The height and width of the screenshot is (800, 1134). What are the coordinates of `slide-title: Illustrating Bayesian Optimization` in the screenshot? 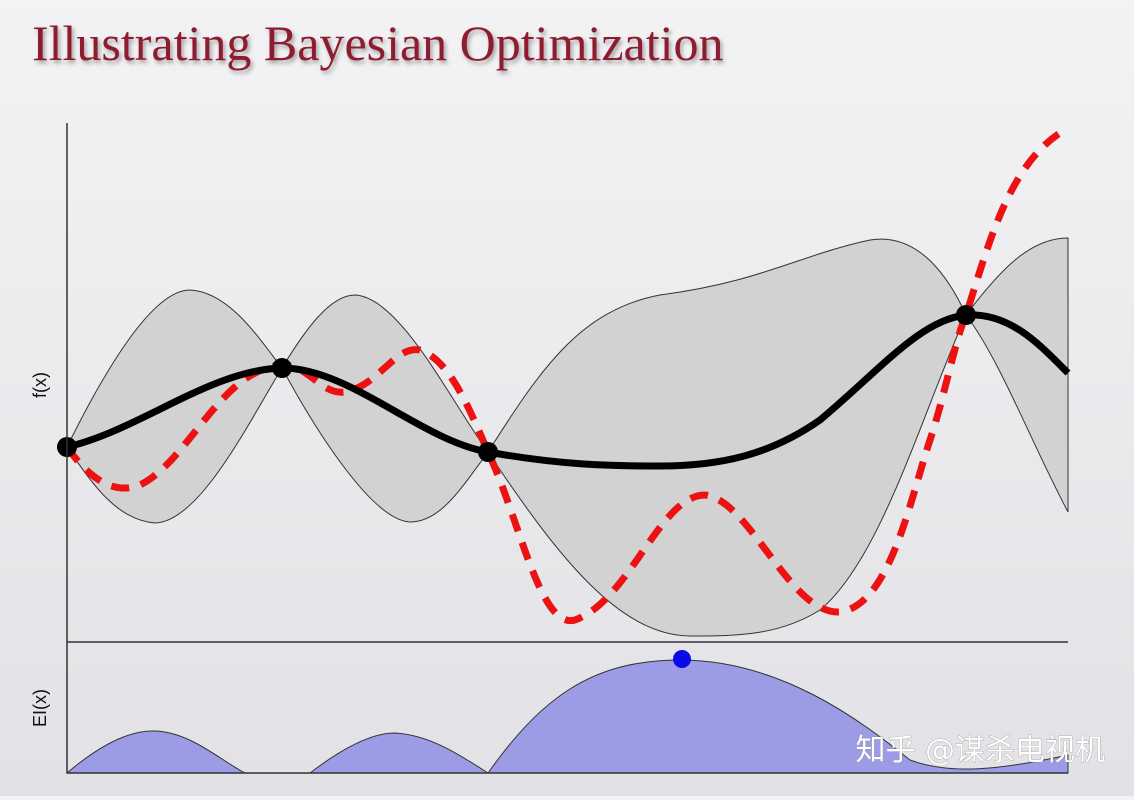 It's located at (378, 43).